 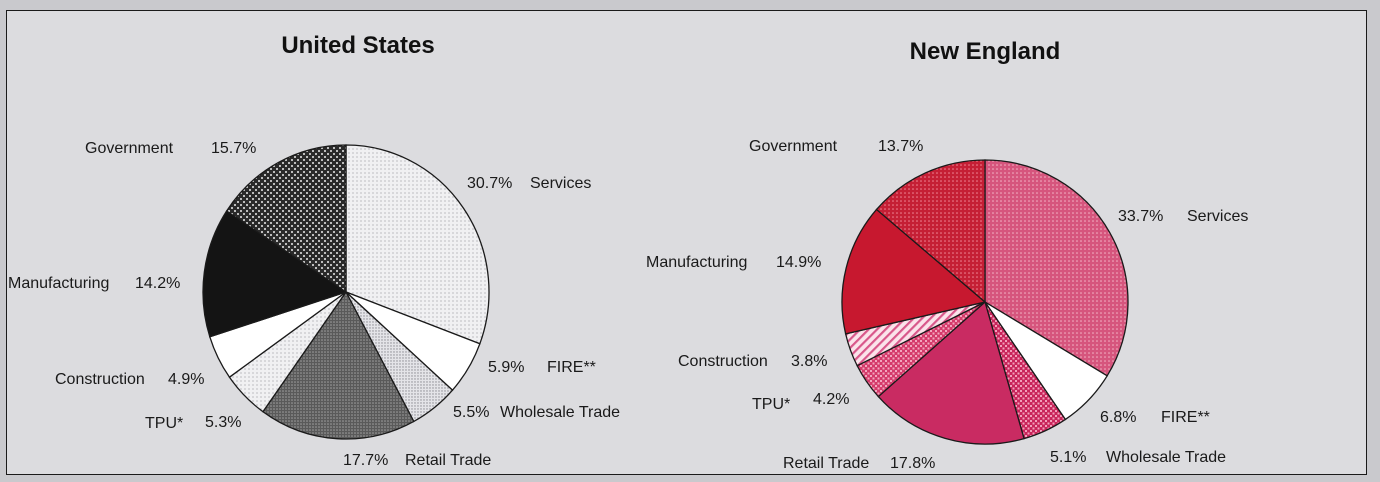 I want to click on ne-slice-label-retail: Retail Trade 17.8%, so click(x=859, y=463).